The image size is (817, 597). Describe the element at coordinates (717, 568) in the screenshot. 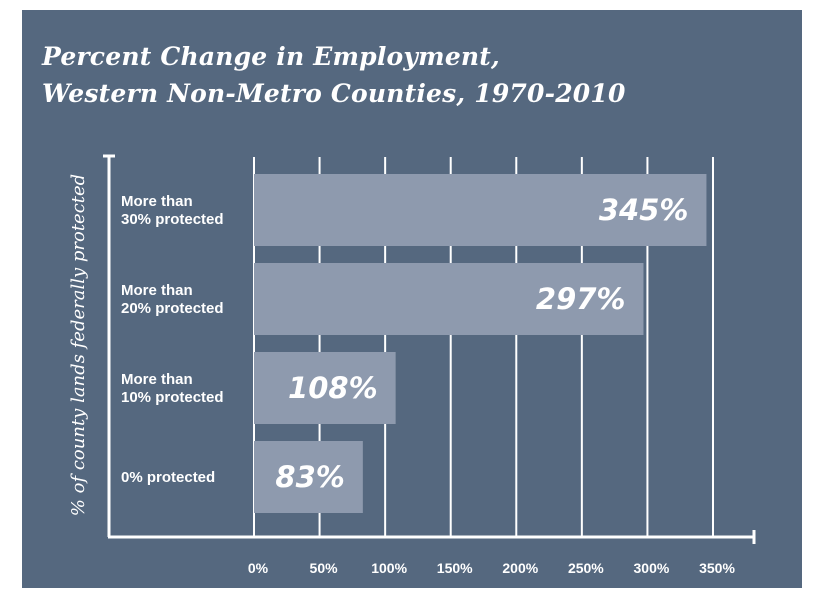

I see `x-tick-label: 350%` at that location.